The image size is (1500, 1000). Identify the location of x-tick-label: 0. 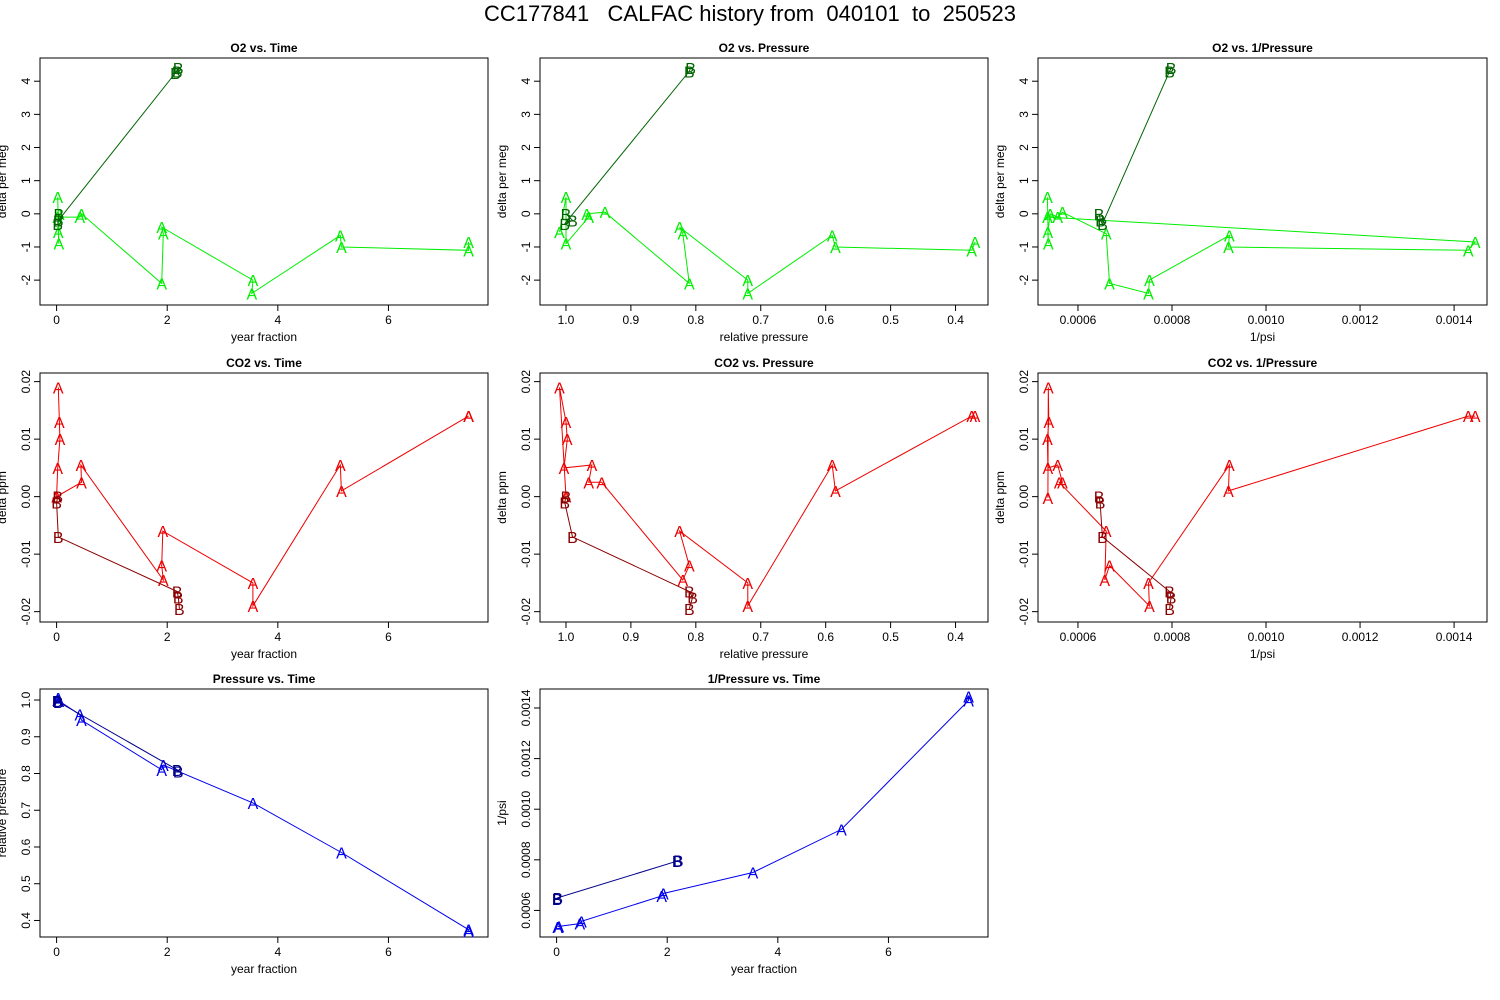
(56, 952).